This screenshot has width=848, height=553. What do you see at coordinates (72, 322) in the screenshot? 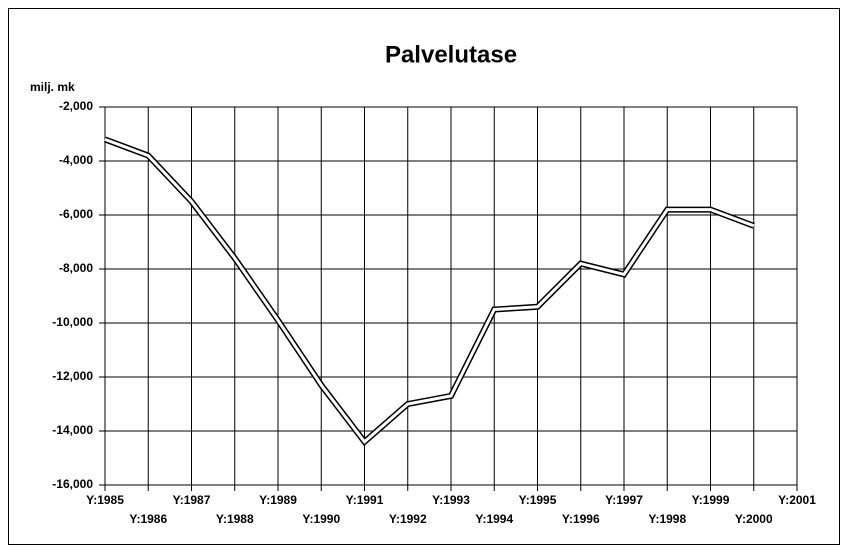
I see `y-tick-label: -10,000` at bounding box center [72, 322].